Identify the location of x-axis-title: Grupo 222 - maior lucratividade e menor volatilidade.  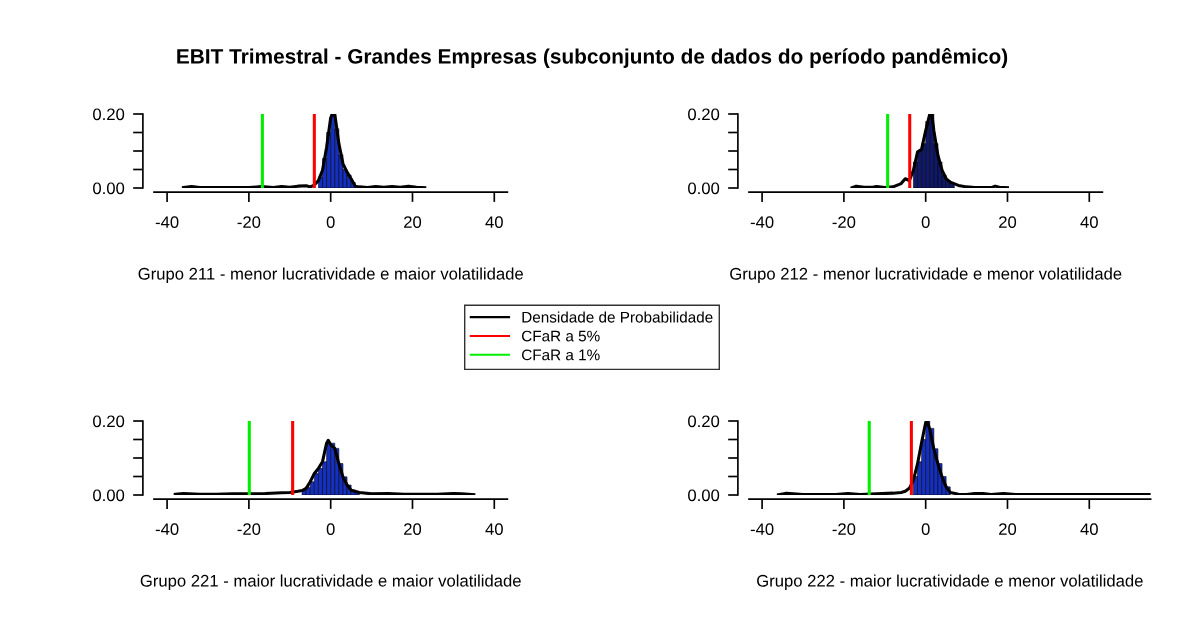
(950, 582).